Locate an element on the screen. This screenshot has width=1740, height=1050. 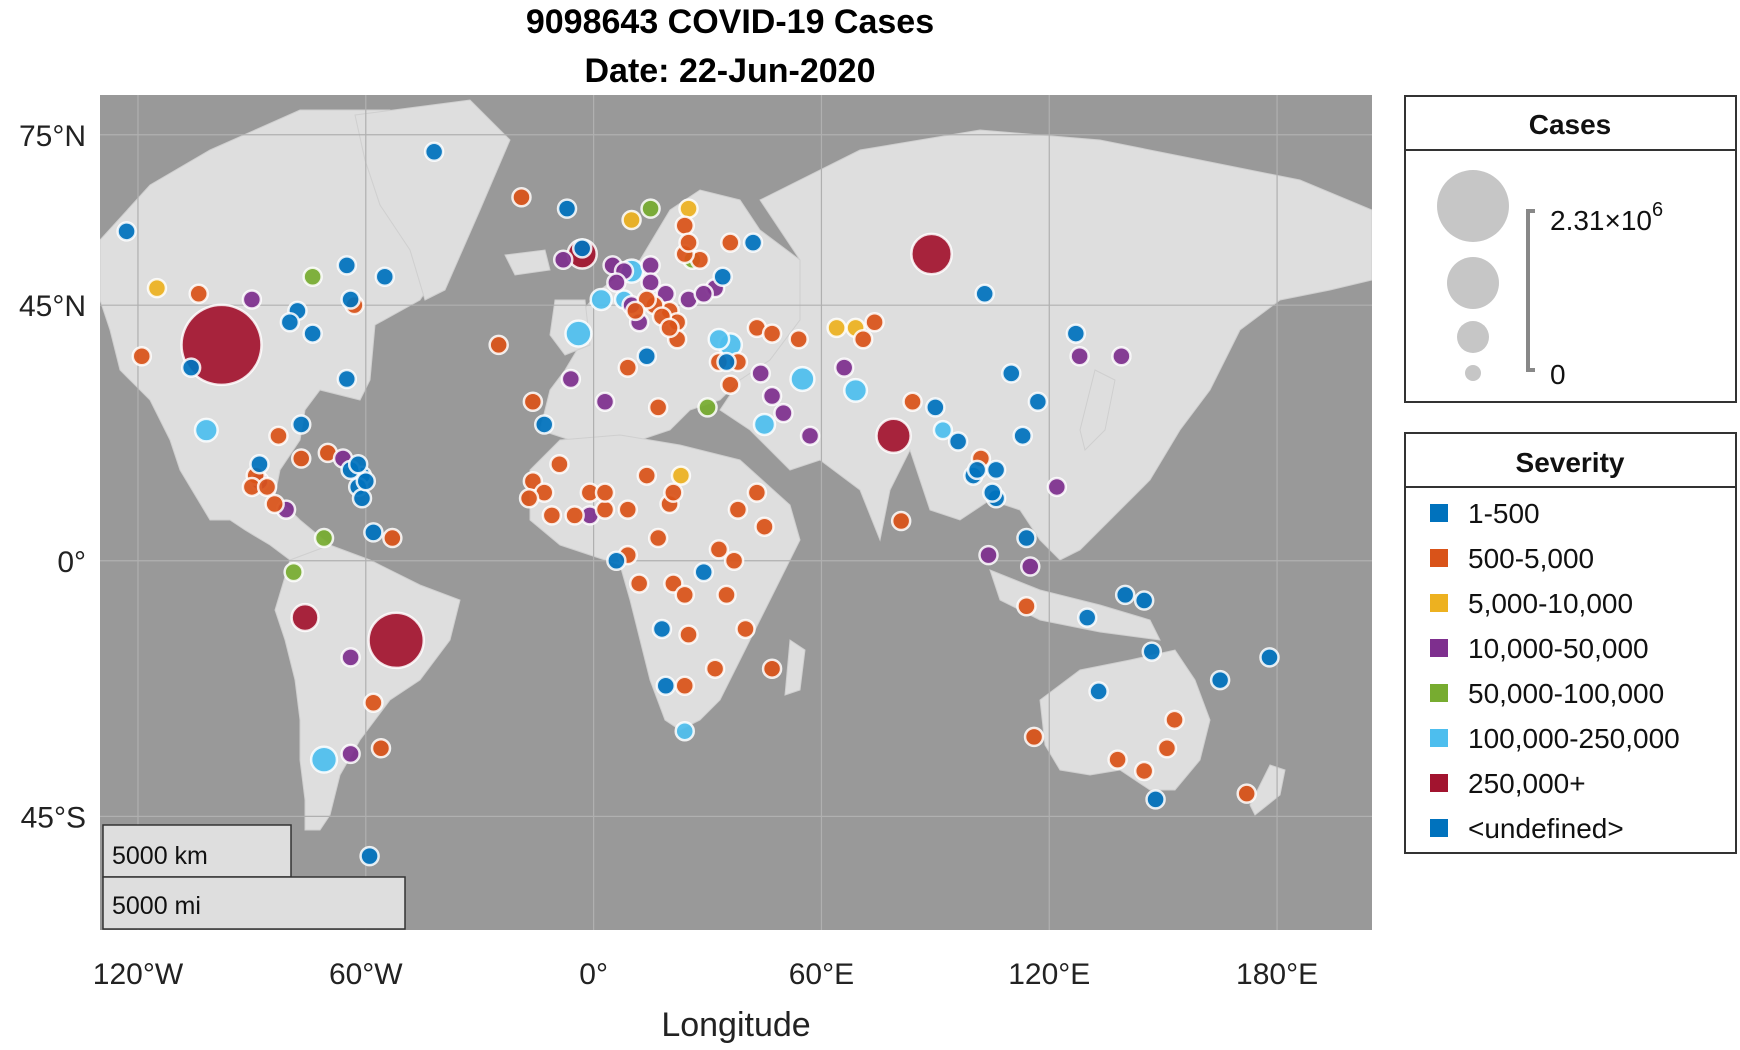
land-japan is located at coordinates (1097, 410).